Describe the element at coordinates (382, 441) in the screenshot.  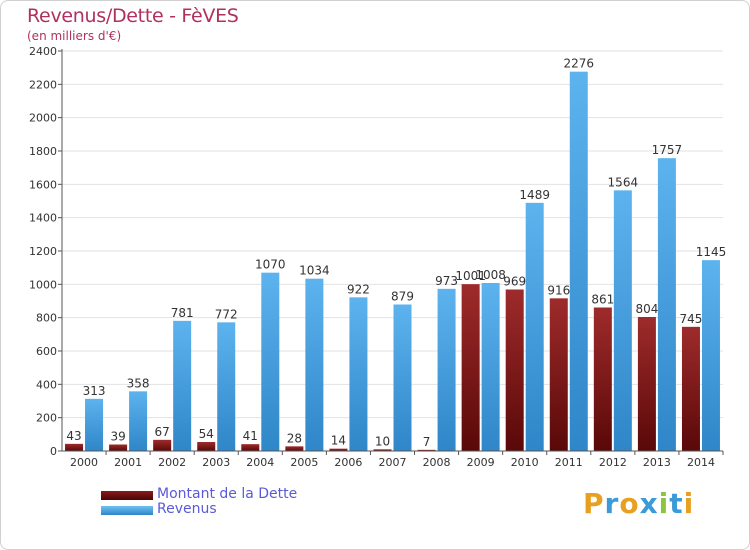
I see `debt-value-label: 10` at that location.